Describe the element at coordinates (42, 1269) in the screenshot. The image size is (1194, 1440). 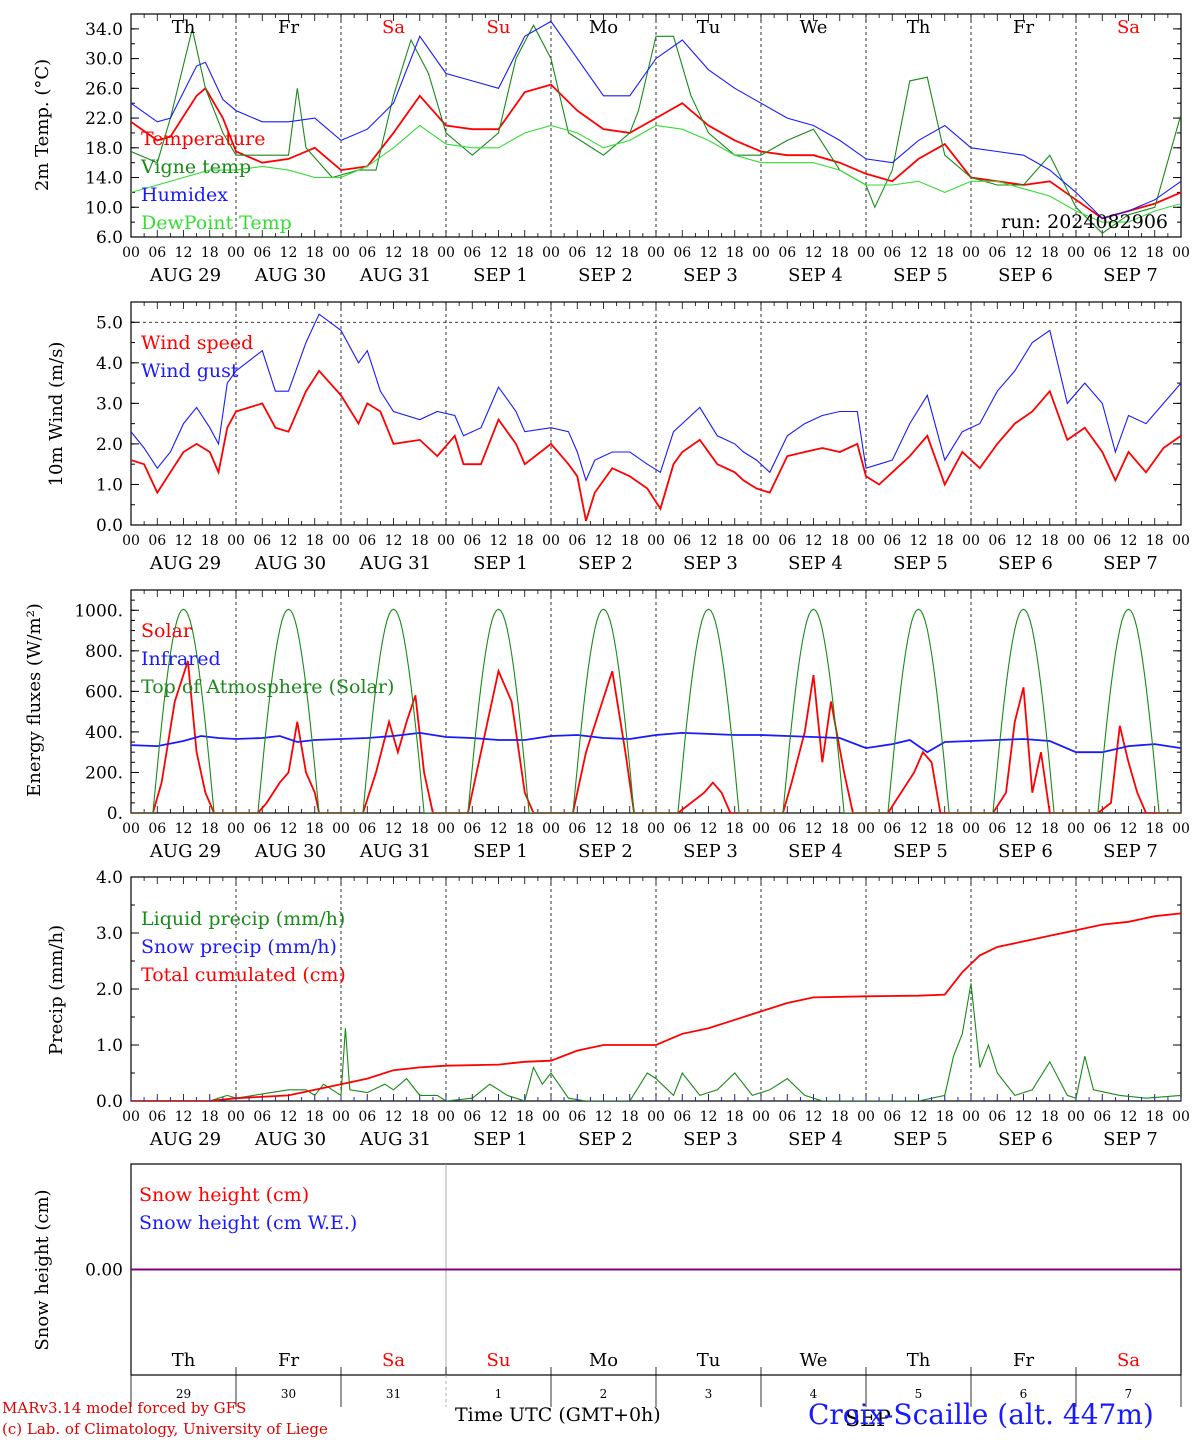
I see `y-axis-title: Snow height (cm)` at that location.